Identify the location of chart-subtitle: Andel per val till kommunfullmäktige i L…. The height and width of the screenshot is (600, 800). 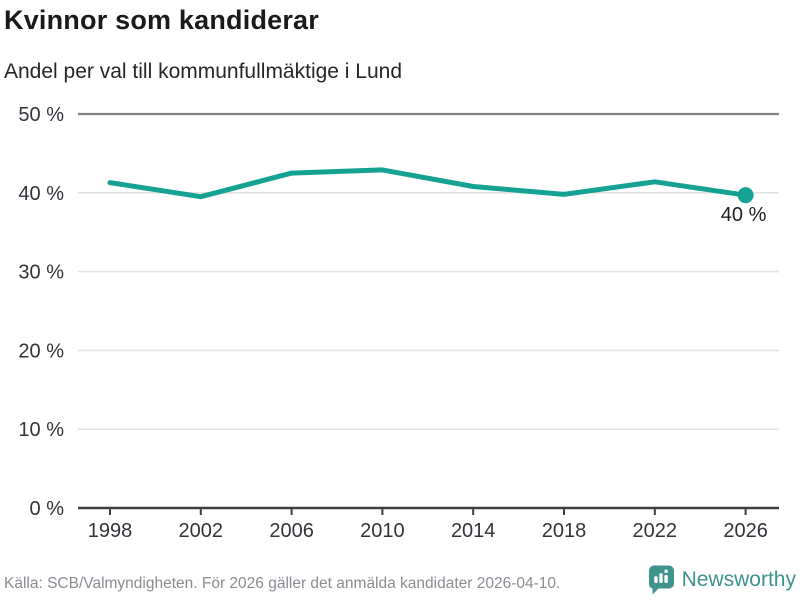
(203, 71).